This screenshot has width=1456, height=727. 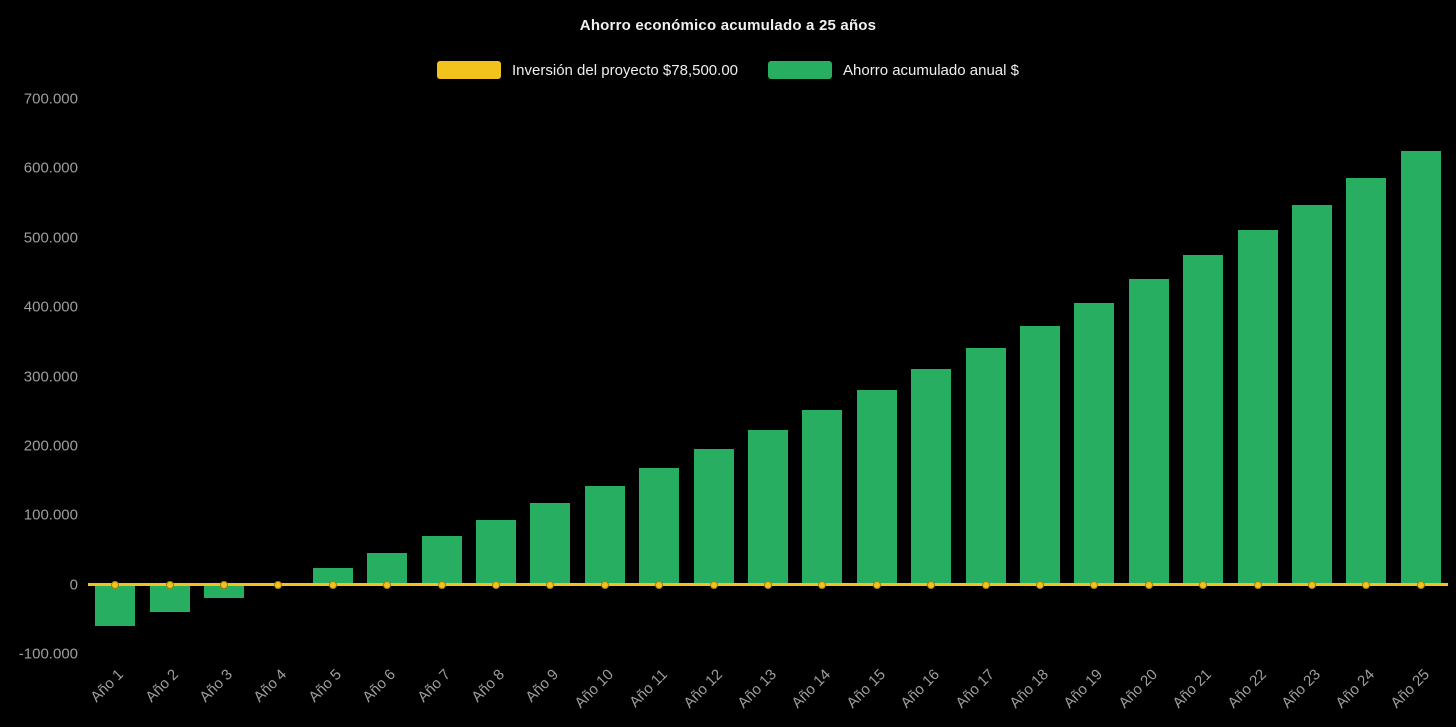 What do you see at coordinates (931, 70) in the screenshot?
I see `legend-label-ahorro: Ahorro acumulado anual $` at bounding box center [931, 70].